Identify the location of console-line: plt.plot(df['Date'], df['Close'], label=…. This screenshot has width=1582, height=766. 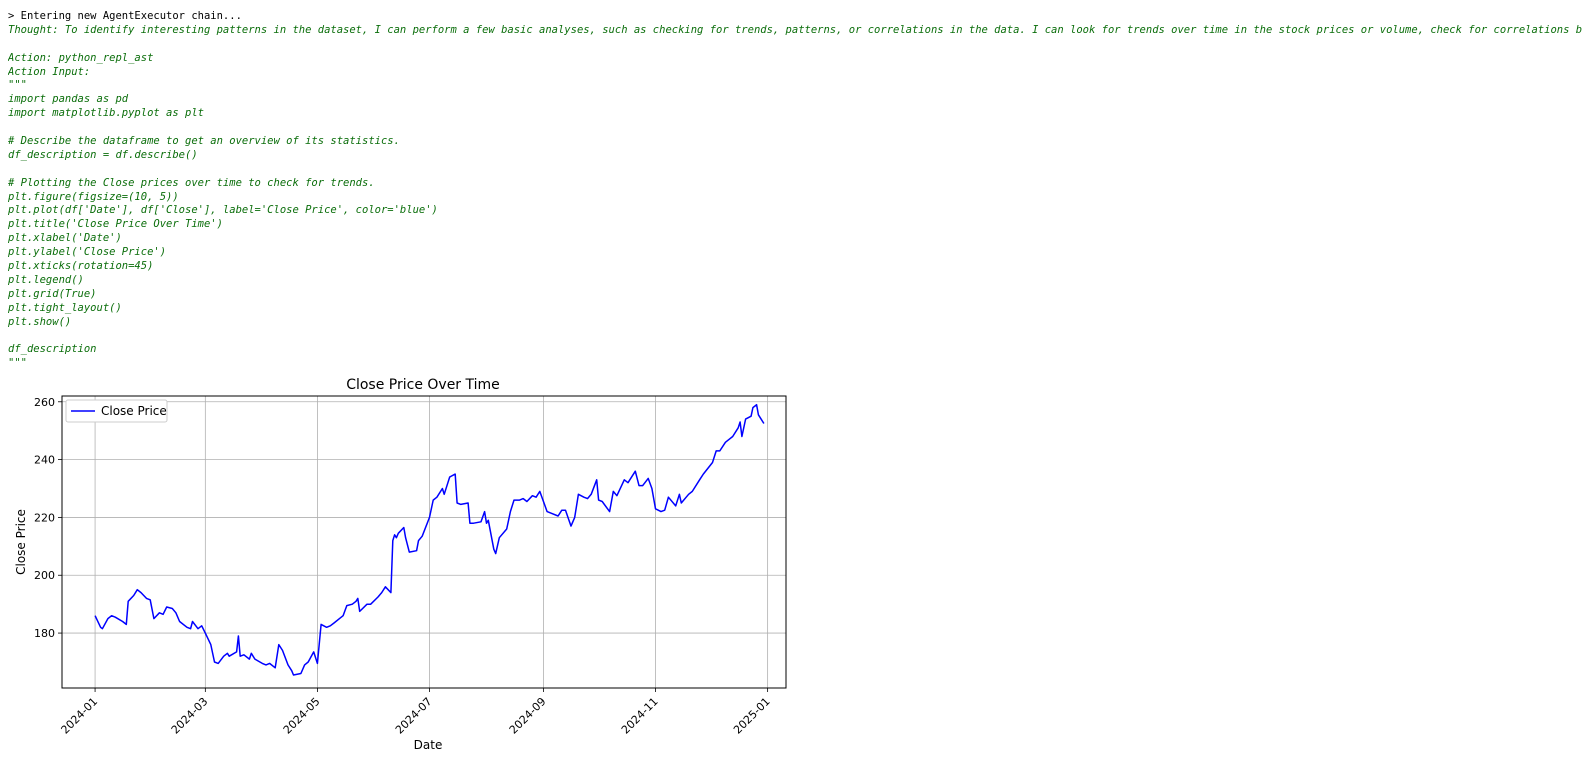
(223, 210).